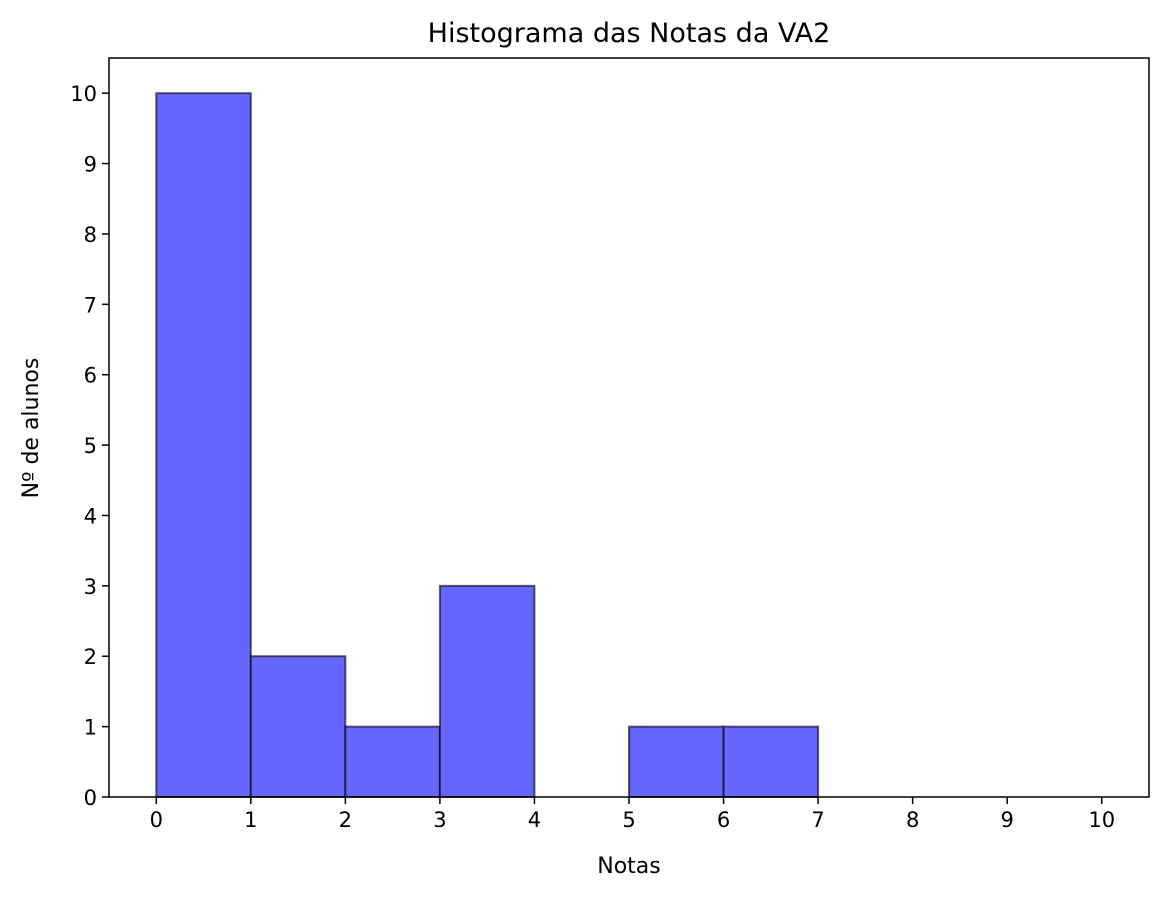 Image resolution: width=1169 pixels, height=902 pixels. What do you see at coordinates (629, 33) in the screenshot?
I see `chart-title: Histograma das Notas da VA2` at bounding box center [629, 33].